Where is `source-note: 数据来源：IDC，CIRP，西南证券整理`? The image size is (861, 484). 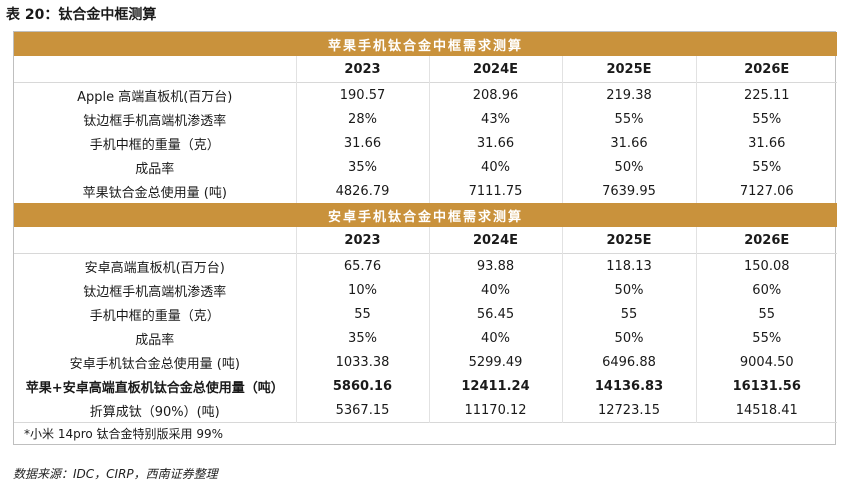
source-note: 数据来源：IDC，CIRP，西南证券整理 is located at coordinates (115, 474).